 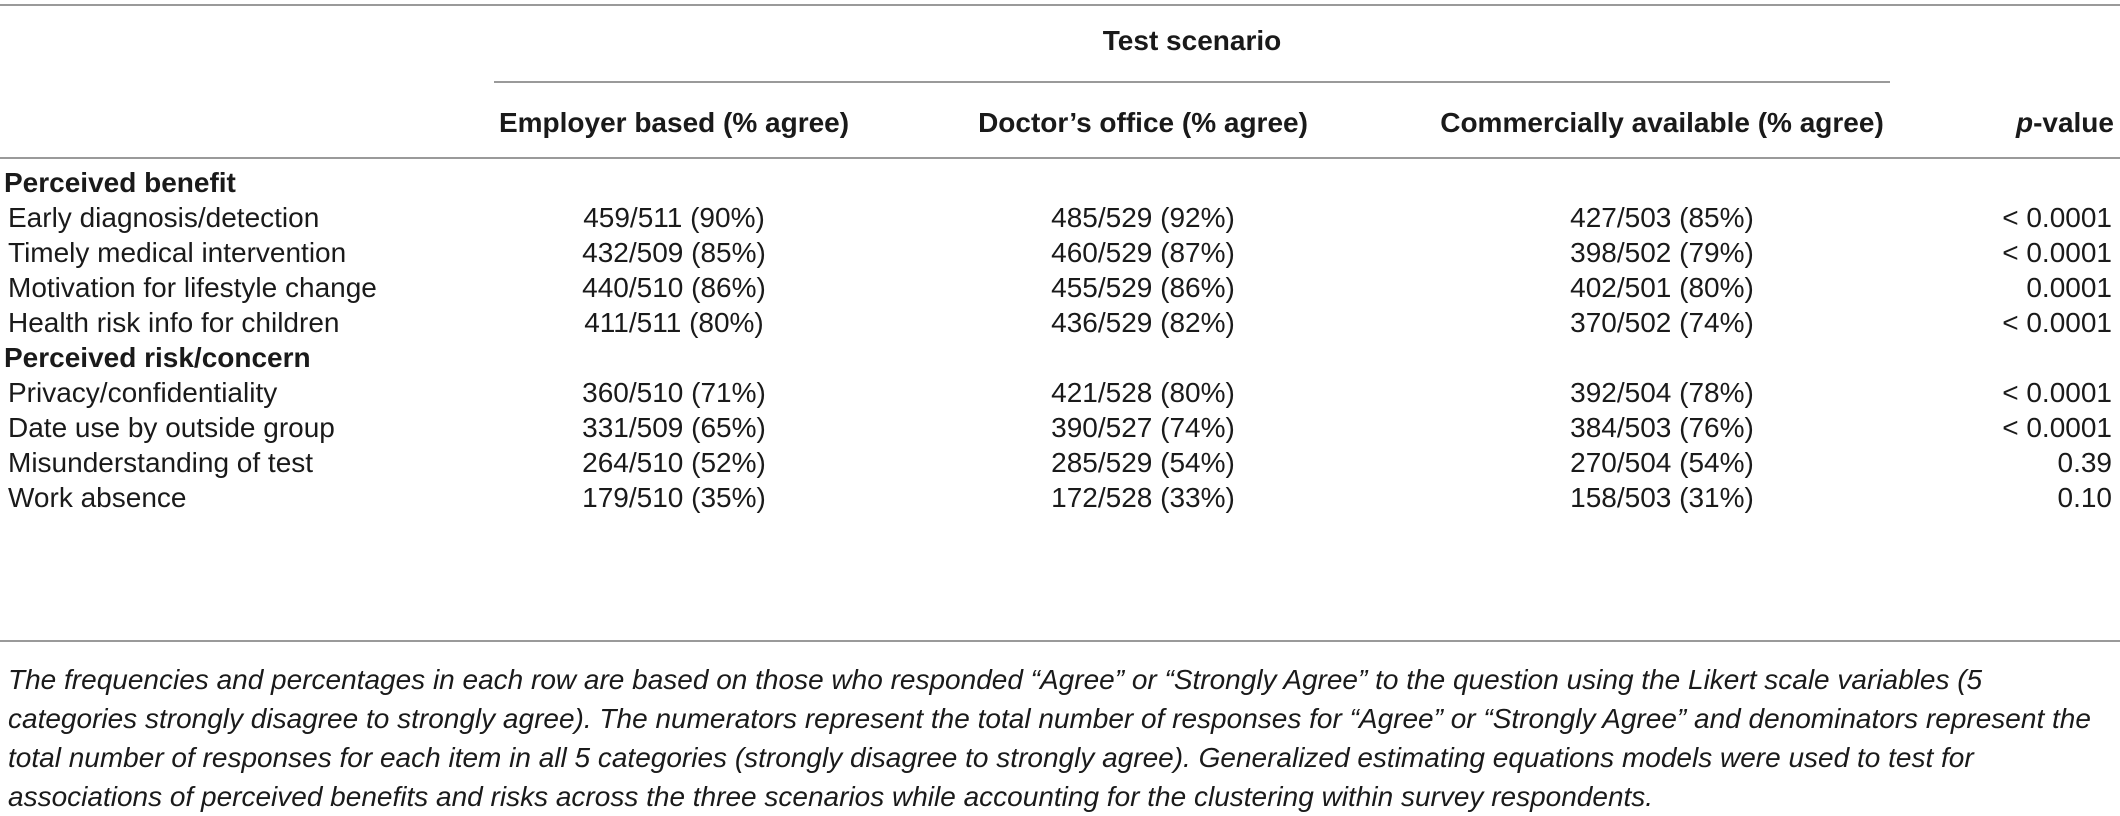 I want to click on doctor-value-cell: 172/528 (33%), so click(x=1143, y=497).